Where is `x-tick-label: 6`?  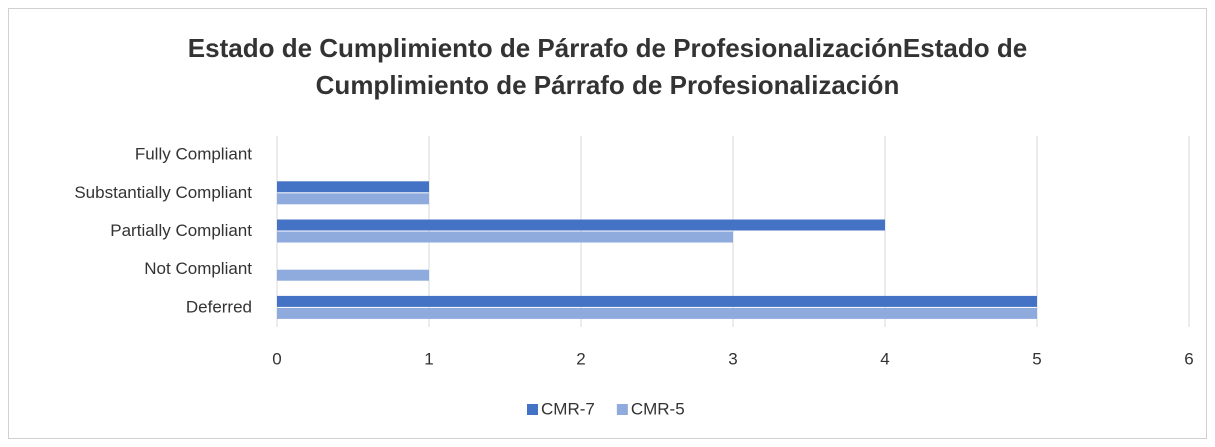
x-tick-label: 6 is located at coordinates (1188, 358).